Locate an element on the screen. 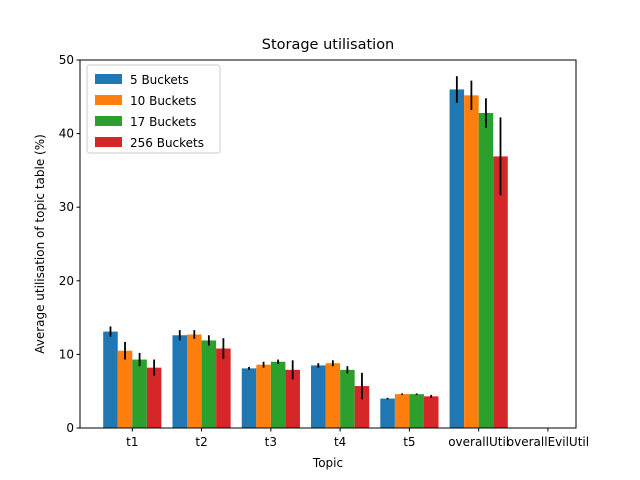  chart-title: Storage utilisation is located at coordinates (328, 45).